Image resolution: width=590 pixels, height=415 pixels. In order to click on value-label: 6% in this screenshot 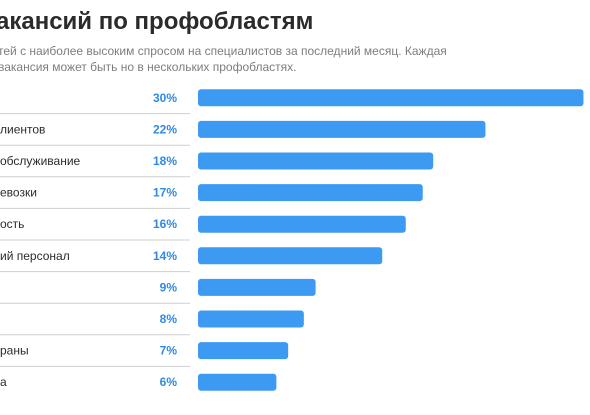, I will do `click(169, 382)`.